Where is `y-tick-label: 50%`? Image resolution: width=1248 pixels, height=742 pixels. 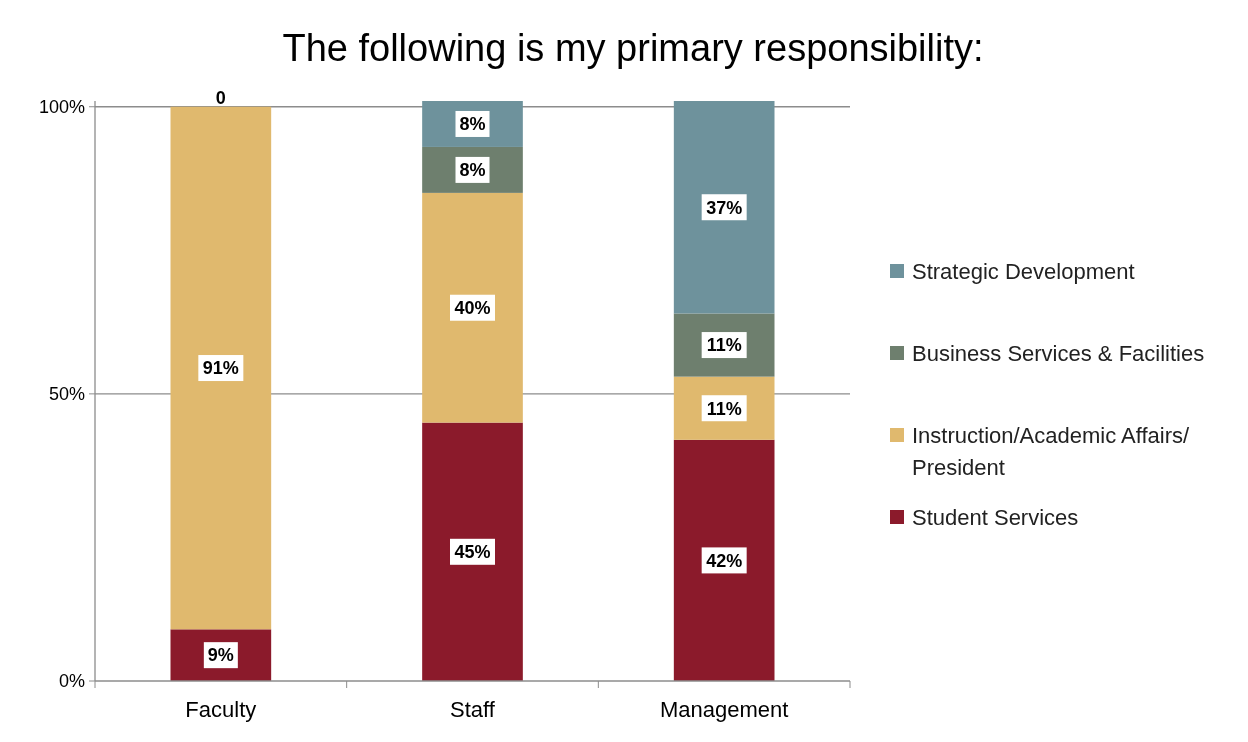
y-tick-label: 50% is located at coordinates (66, 394).